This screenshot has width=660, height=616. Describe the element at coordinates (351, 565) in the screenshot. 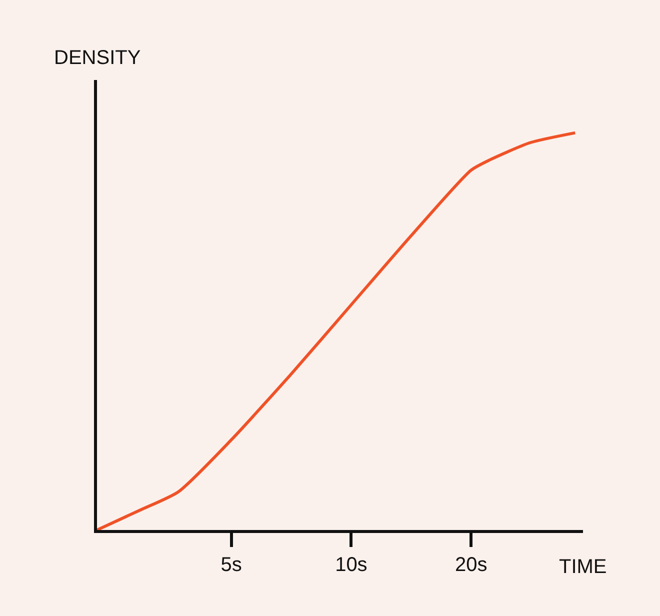

I see `x-tick-label: 10s` at that location.